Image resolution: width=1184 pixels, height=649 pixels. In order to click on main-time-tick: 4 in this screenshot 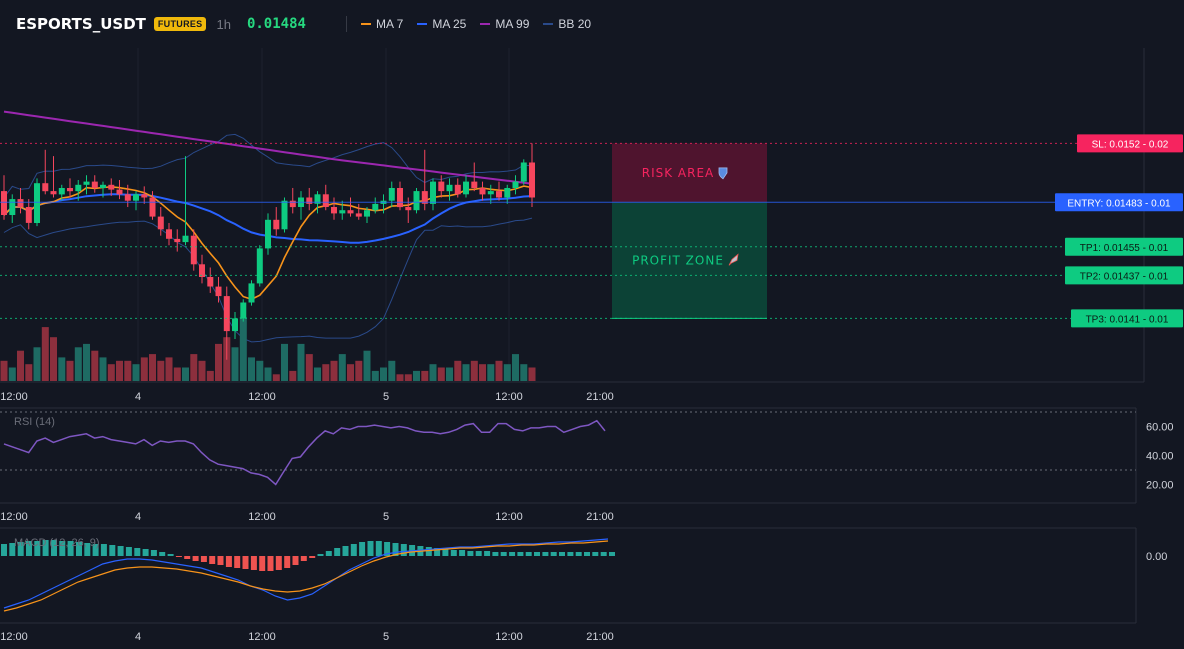, I will do `click(138, 397)`.